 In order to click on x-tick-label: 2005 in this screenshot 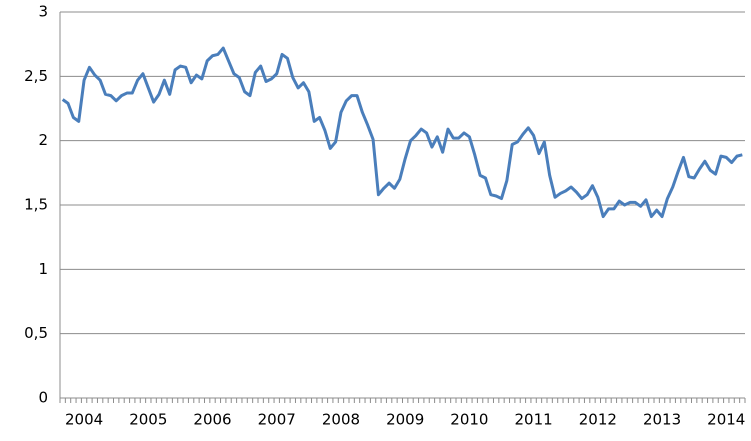, I will do `click(148, 420)`.